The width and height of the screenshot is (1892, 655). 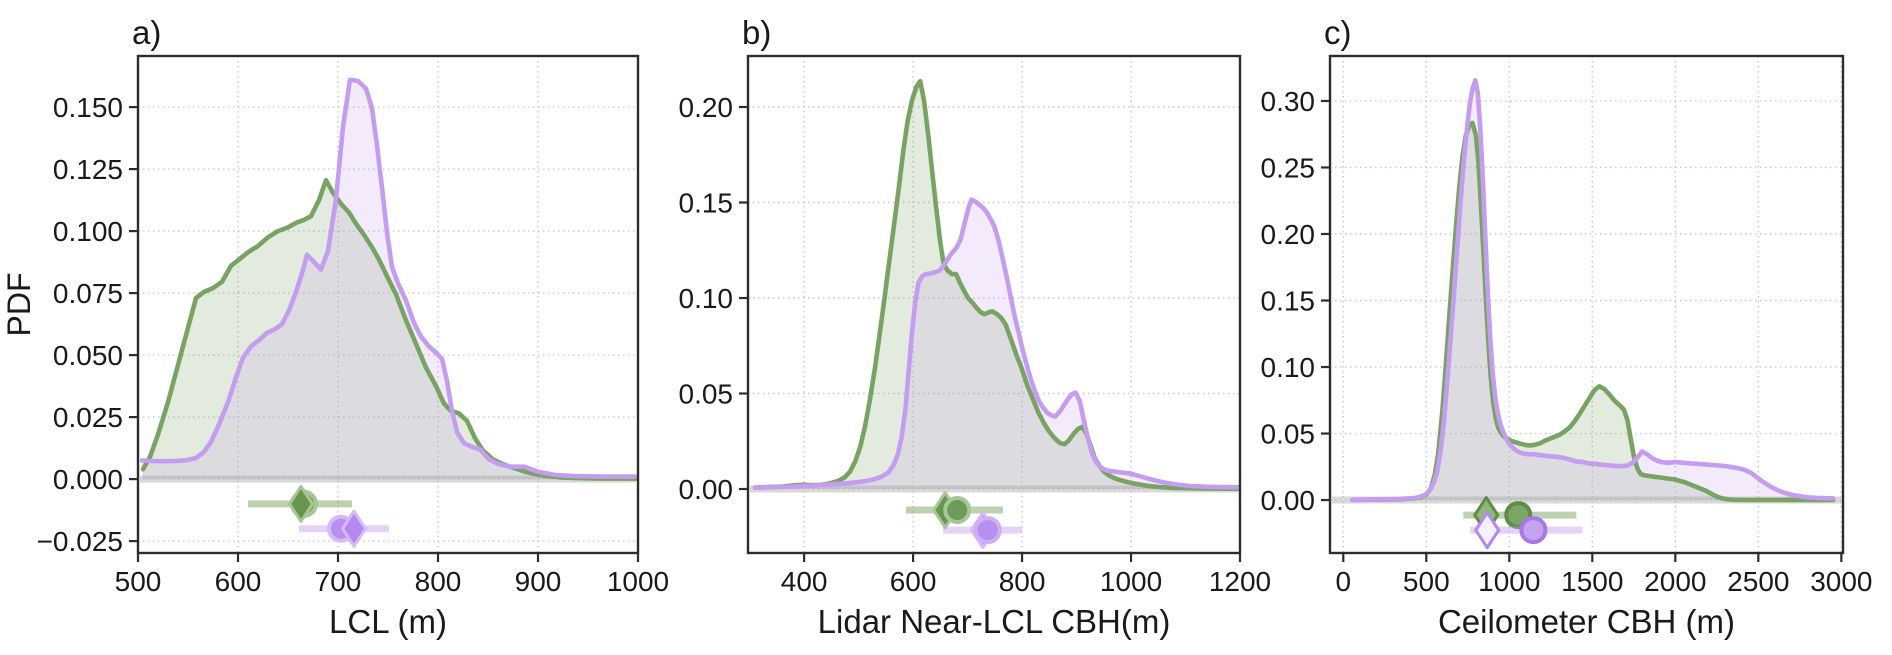 What do you see at coordinates (1288, 234) in the screenshot?
I see `panel-c-y-tick-label: 0.20` at bounding box center [1288, 234].